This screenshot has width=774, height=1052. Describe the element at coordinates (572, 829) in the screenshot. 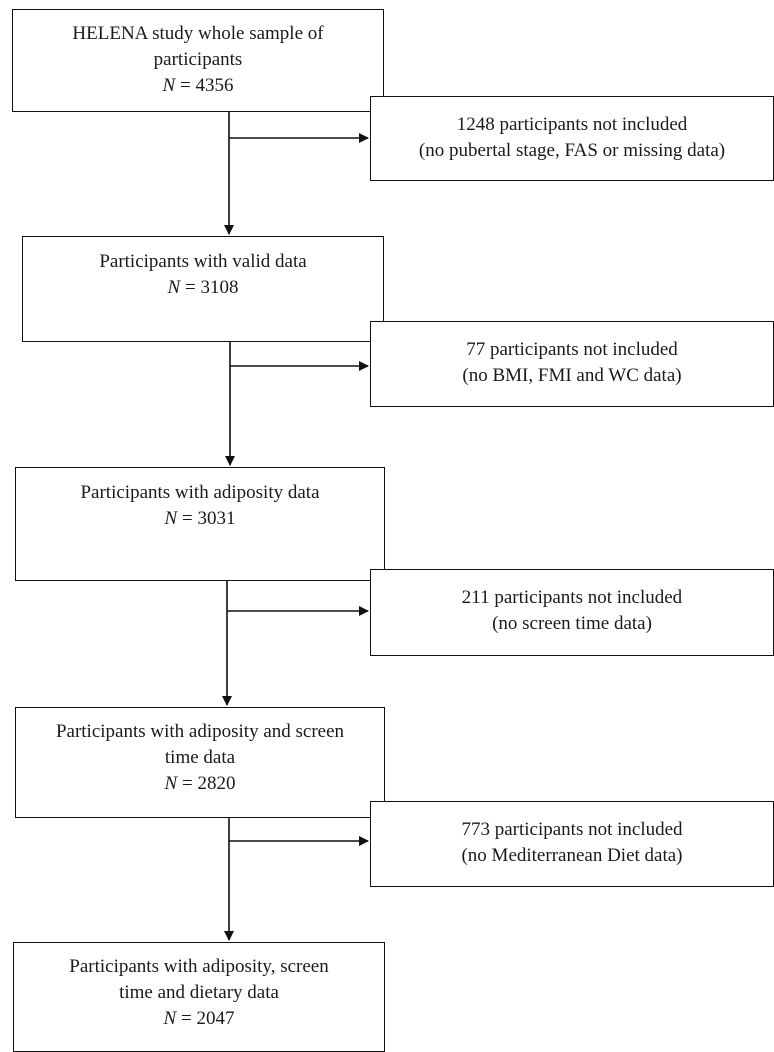

I see `exclusion-count: 773 participants not included` at that location.